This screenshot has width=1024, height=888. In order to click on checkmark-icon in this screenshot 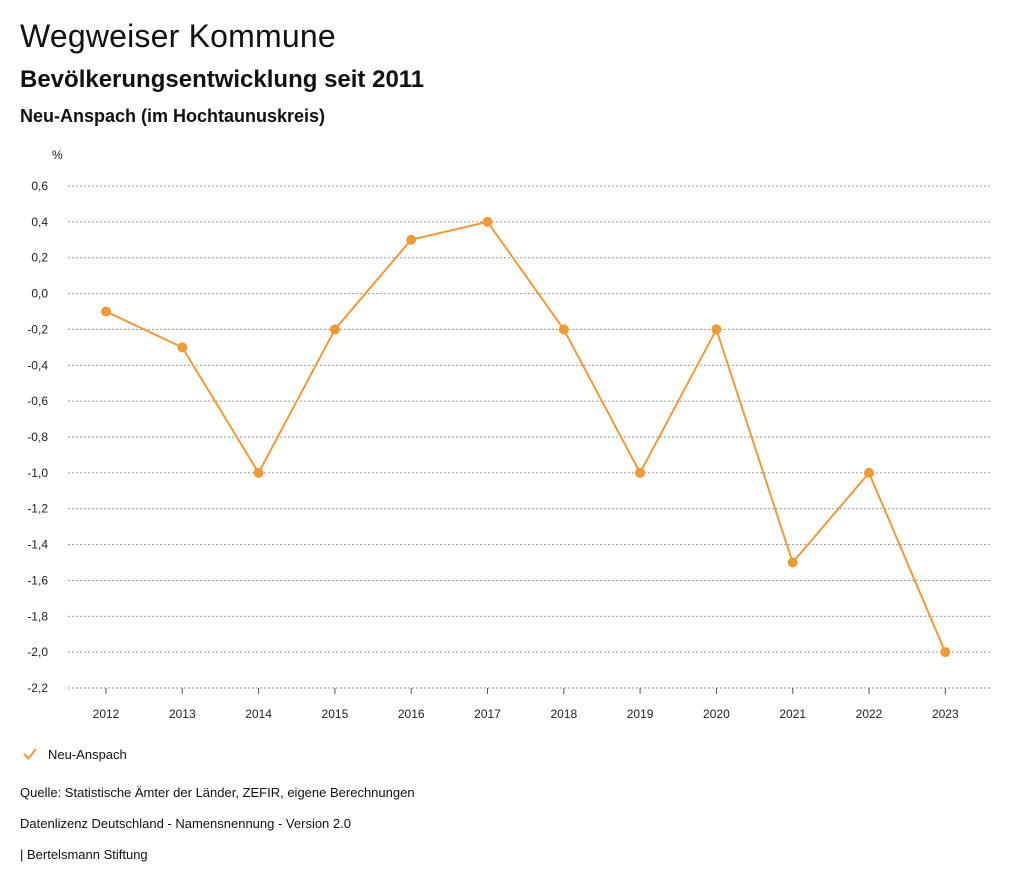, I will do `click(30, 754)`.